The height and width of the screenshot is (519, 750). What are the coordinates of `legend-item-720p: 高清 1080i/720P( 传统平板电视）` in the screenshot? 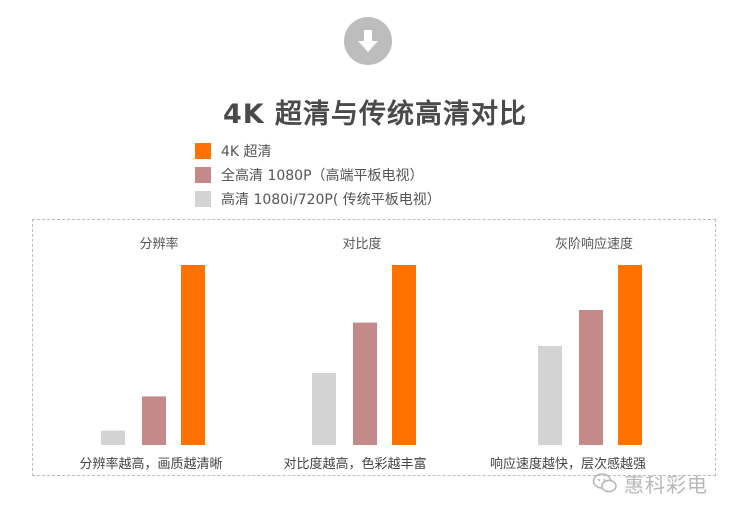 It's located at (318, 199).